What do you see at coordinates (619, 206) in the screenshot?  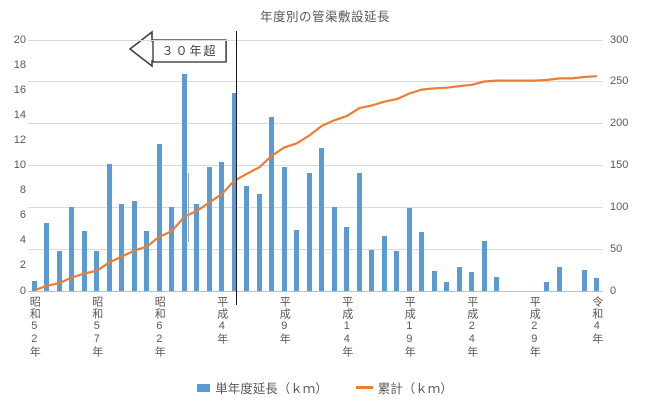 I see `right-axis-tick-label: 100` at bounding box center [619, 206].